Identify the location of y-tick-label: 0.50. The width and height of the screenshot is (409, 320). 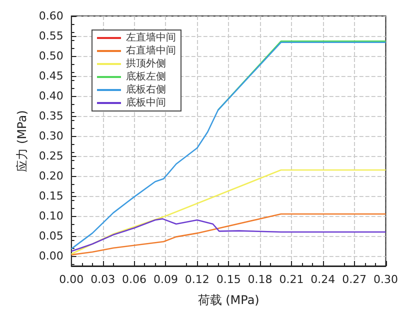
(51, 56).